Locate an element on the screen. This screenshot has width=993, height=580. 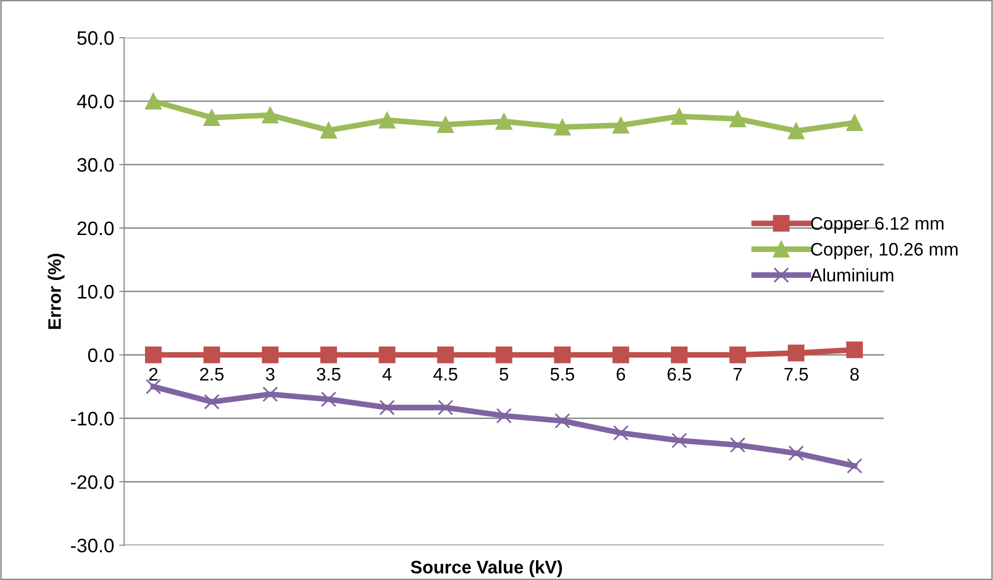
y-tick-label: -20.0 is located at coordinates (92, 482).